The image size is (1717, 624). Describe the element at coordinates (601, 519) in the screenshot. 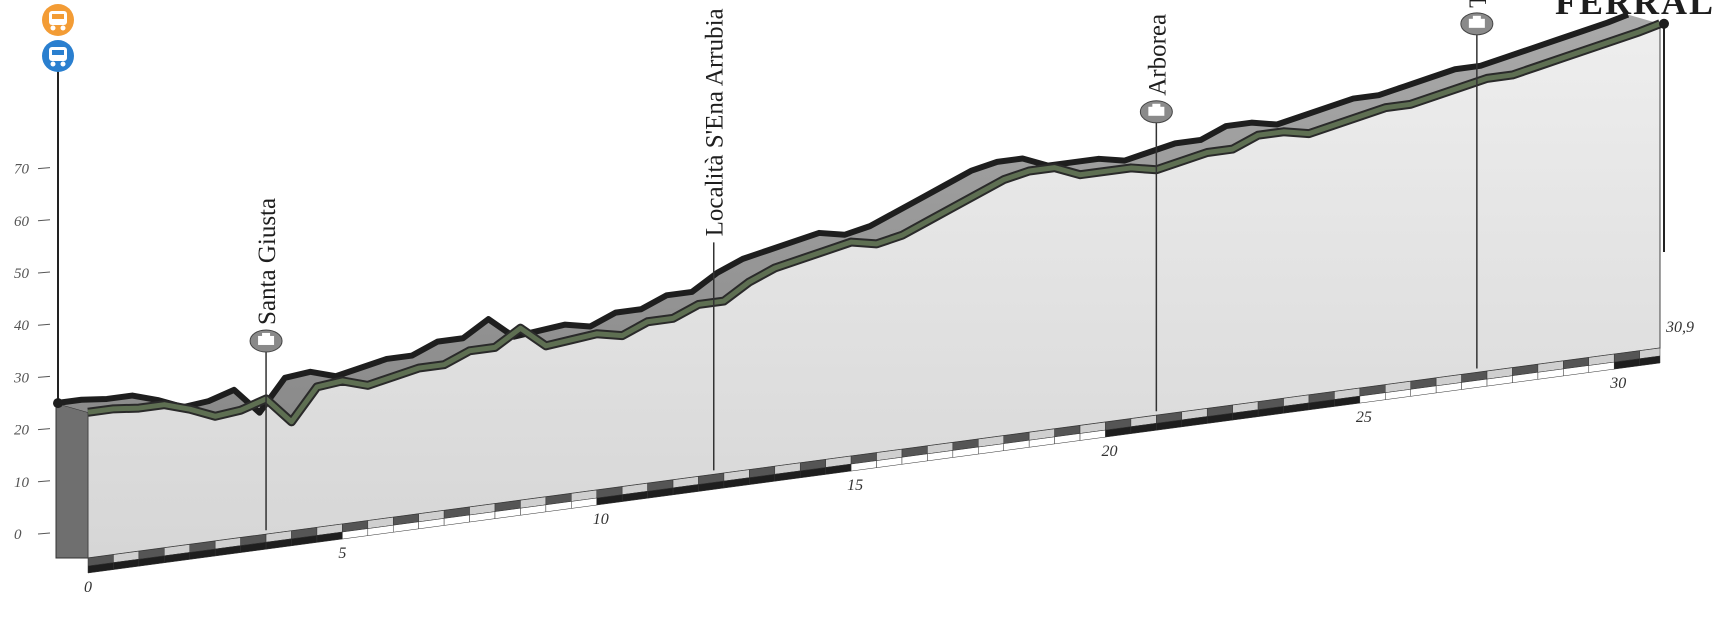

I see `x-tick-label: 10` at that location.